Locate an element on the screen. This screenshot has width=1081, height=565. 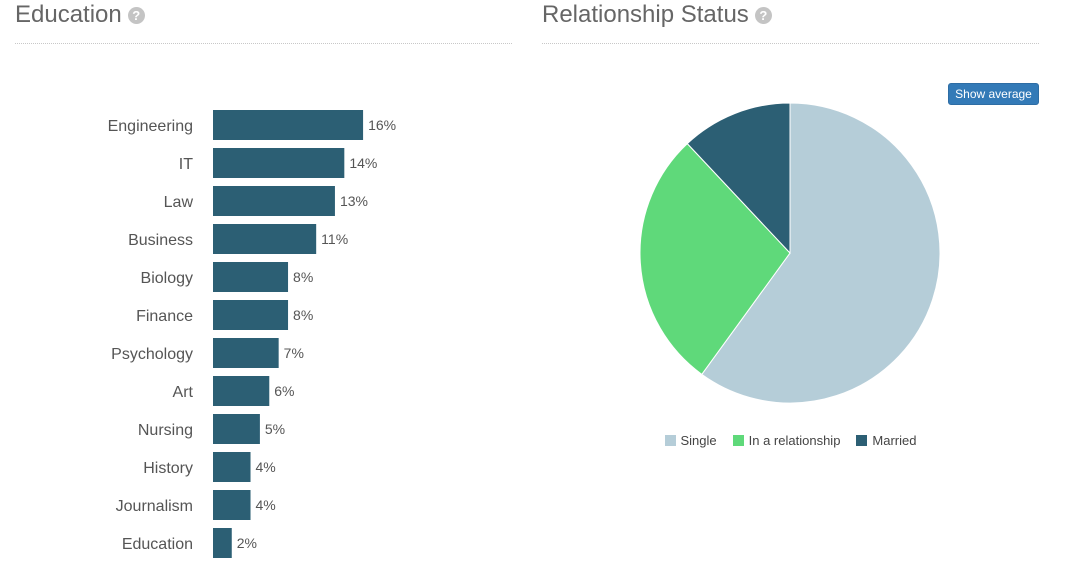
value-label: 14% is located at coordinates (363, 163).